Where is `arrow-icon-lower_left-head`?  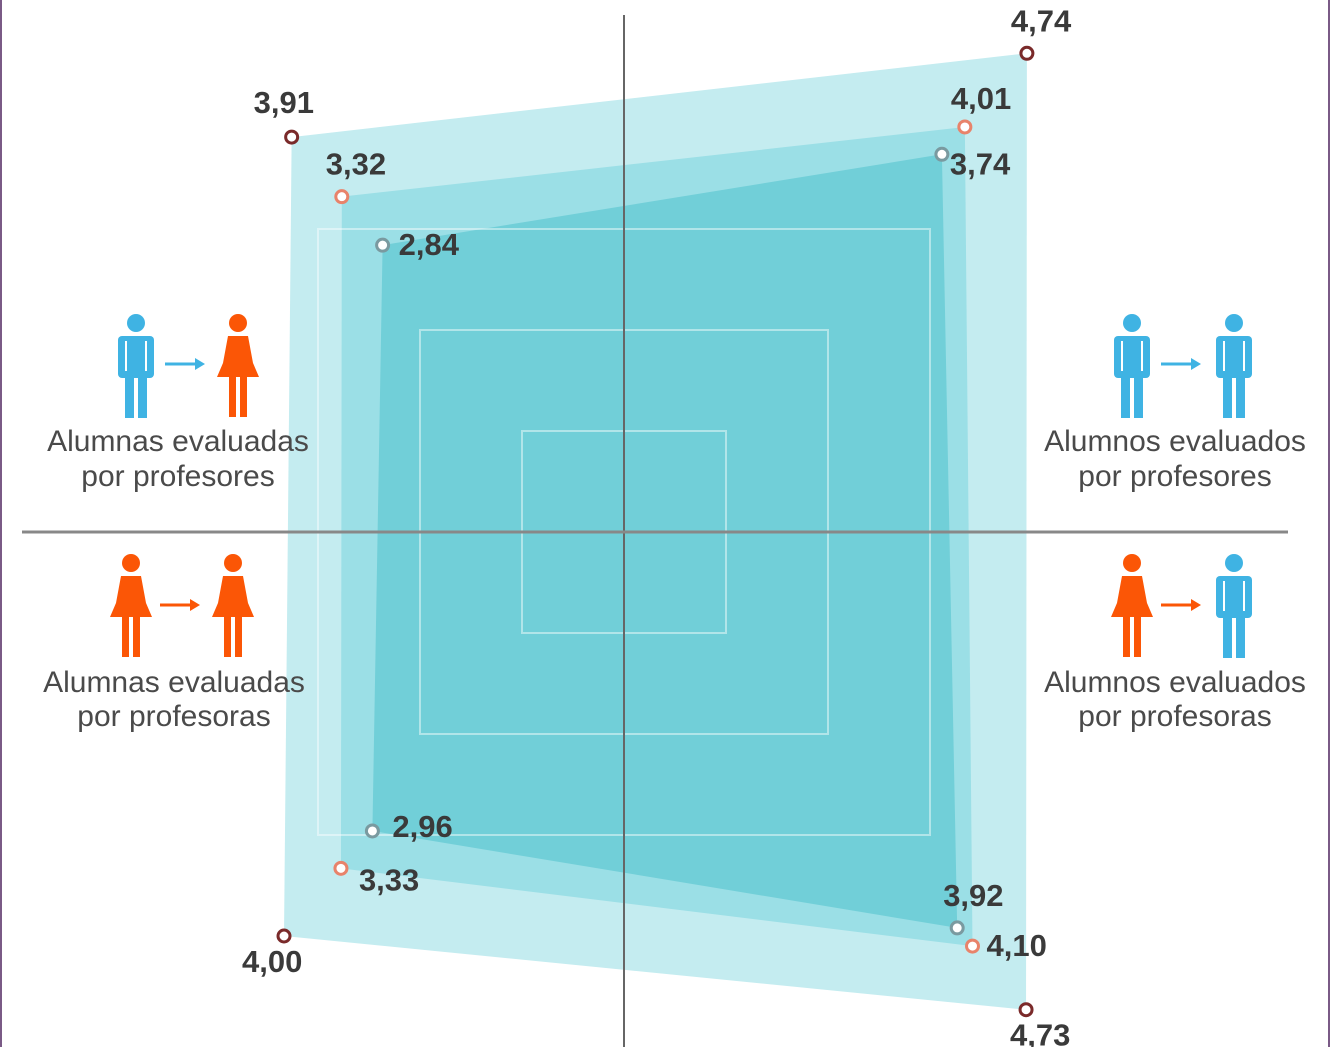
arrow-icon-lower_left-head is located at coordinates (195, 605).